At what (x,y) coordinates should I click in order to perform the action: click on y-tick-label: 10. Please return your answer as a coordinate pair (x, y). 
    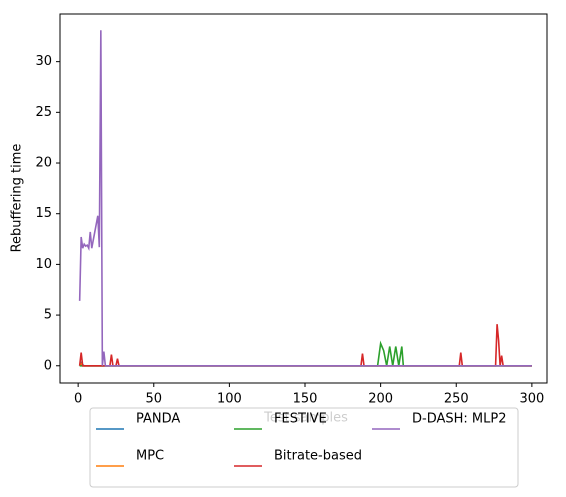
    Looking at the image, I should click on (43, 264).